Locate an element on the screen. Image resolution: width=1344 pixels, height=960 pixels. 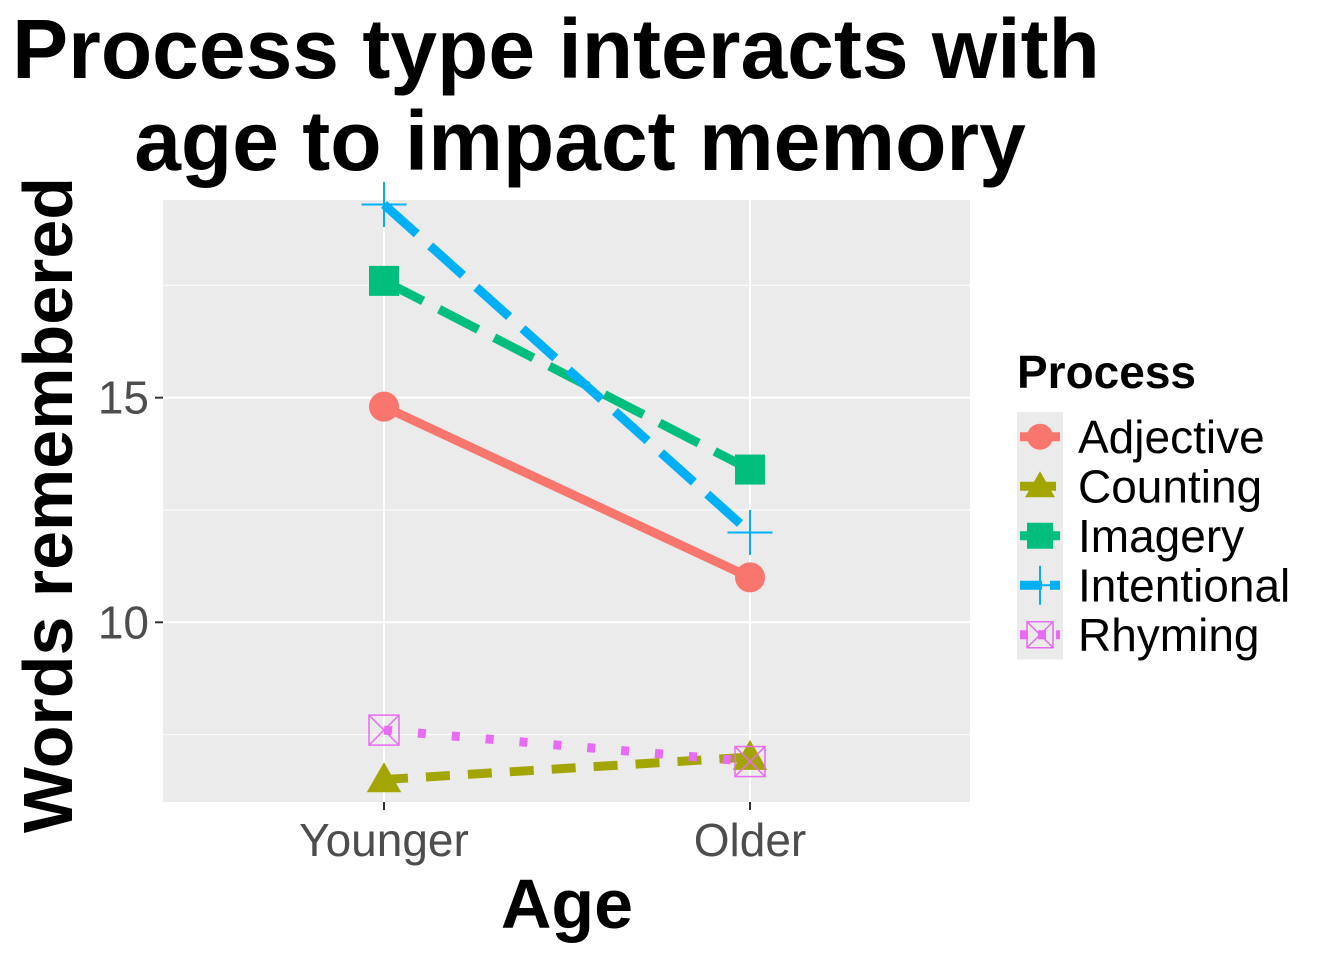
series-imagery is located at coordinates (567, 375).